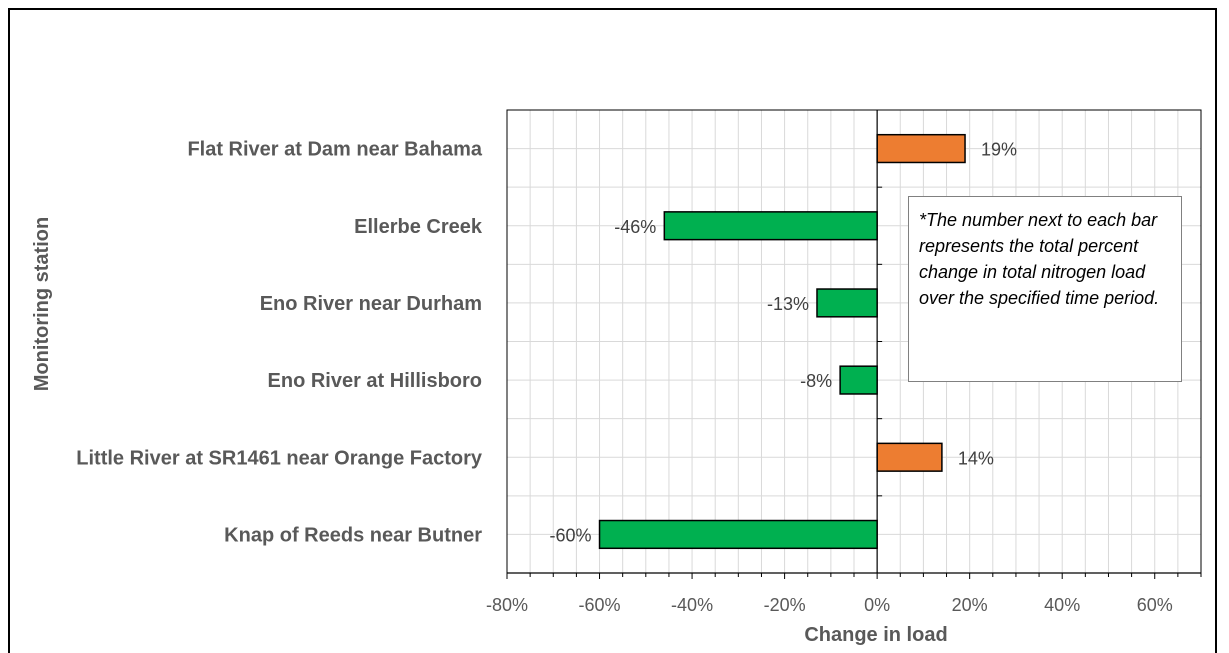 Image resolution: width=1229 pixels, height=653 pixels. Describe the element at coordinates (353, 535) in the screenshot. I see `category-label: Knap of Reeds near Butner` at that location.